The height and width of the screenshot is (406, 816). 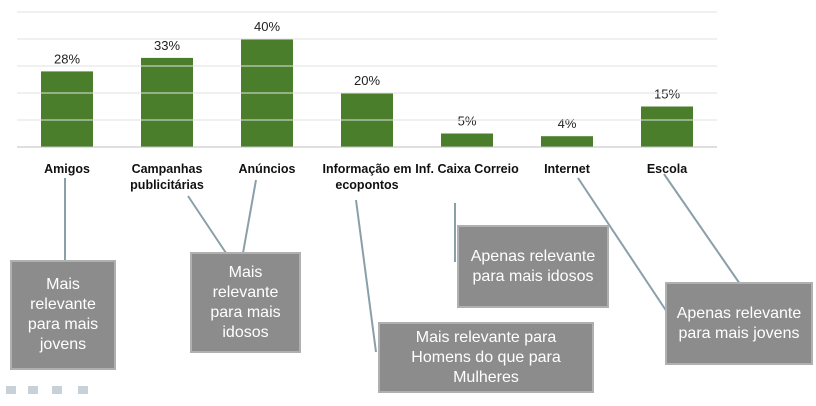 I want to click on x-tick-label: Informação em ecopontos, so click(x=367, y=177).